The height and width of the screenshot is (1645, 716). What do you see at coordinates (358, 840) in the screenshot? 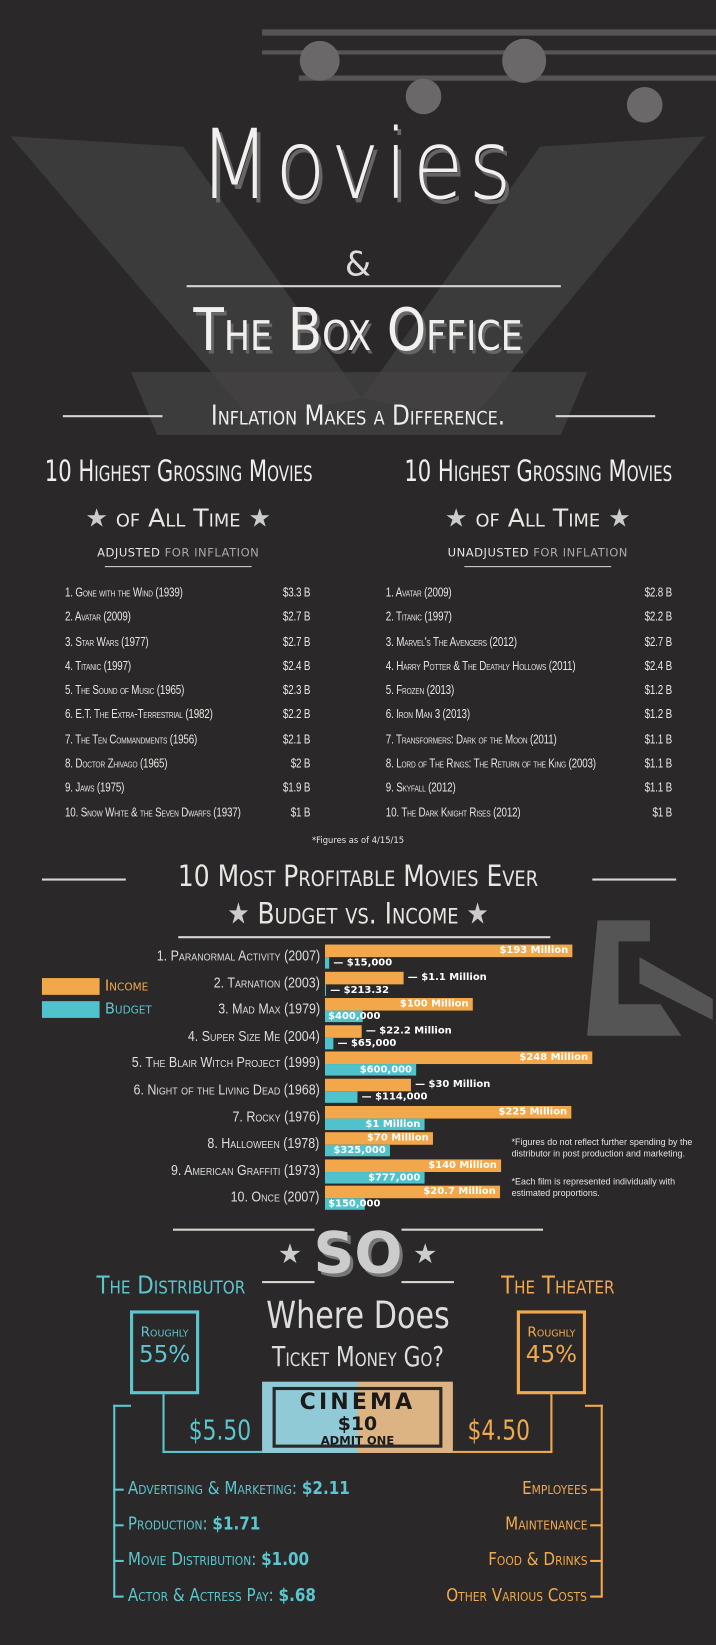
I see `figures-note: *Figures as of 4/15/15` at bounding box center [358, 840].